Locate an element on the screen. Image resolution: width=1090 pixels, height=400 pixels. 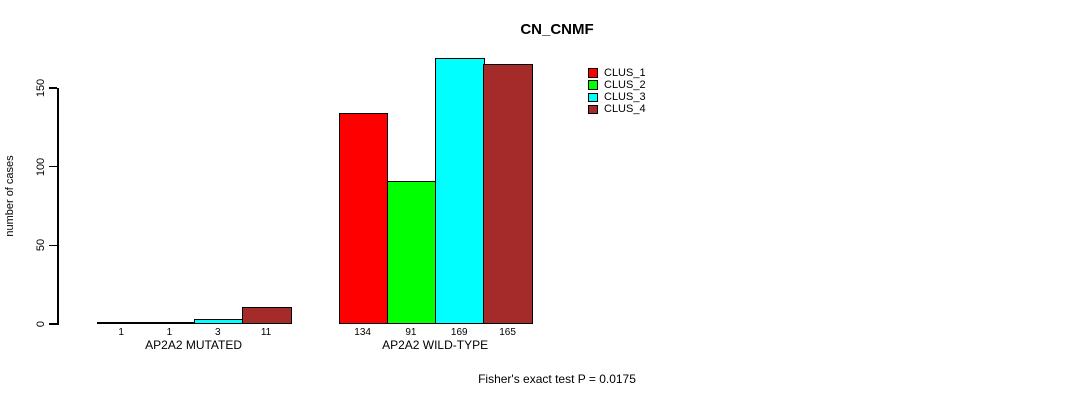
bar-clus-4-ap2a2-mutated is located at coordinates (266, 315).